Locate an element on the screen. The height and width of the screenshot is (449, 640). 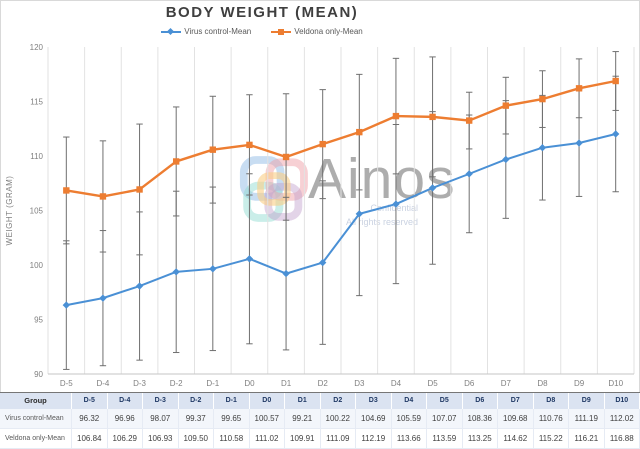
table-header-cell: D-4 is located at coordinates (126, 401).